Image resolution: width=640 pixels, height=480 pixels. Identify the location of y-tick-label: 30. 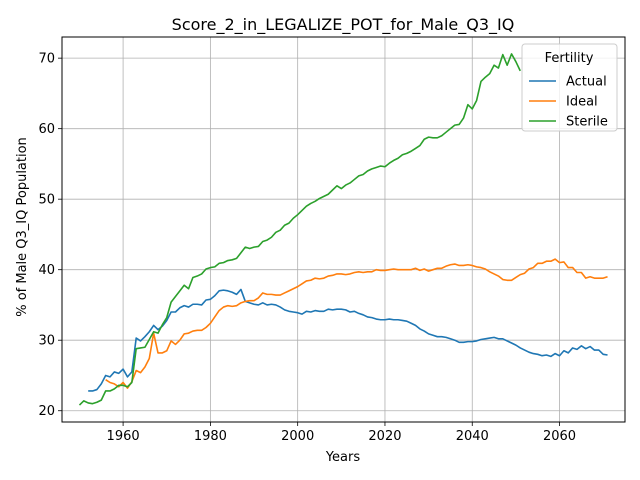
(46, 341).